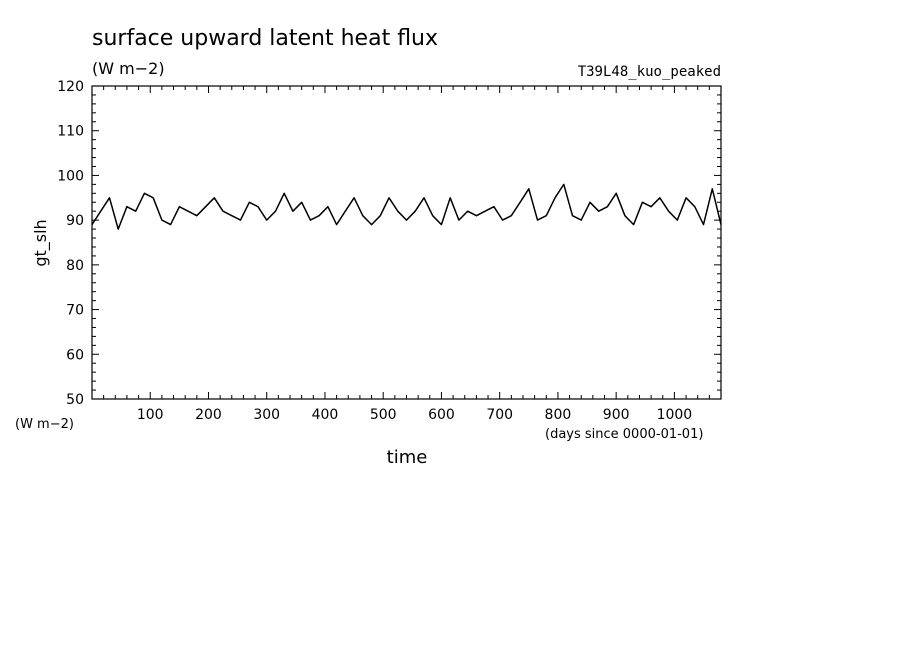  I want to click on y-tick-label: 50, so click(75, 400).